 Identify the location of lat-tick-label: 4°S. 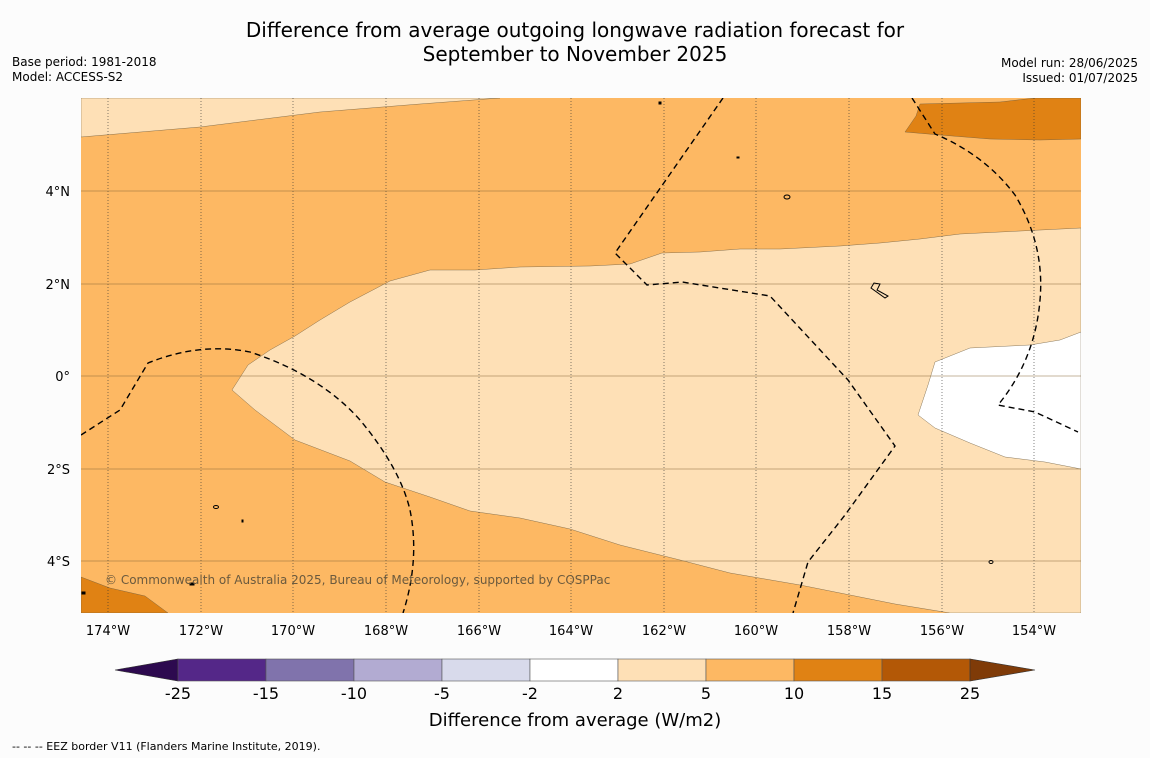
(58, 562).